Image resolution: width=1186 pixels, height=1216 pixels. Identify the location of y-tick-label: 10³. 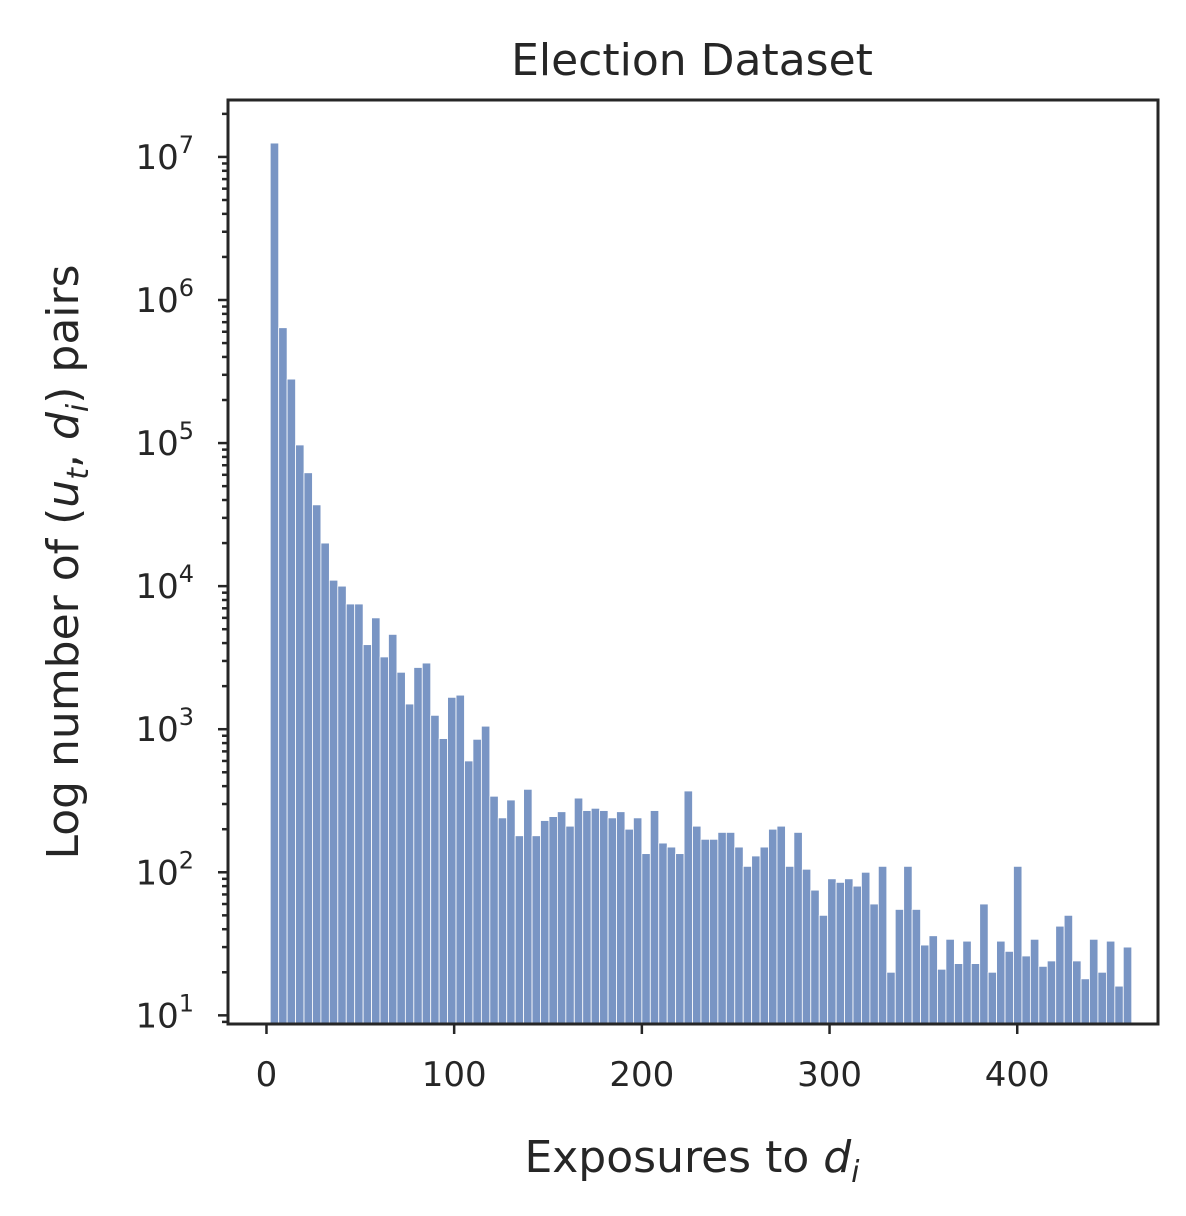
(164, 726).